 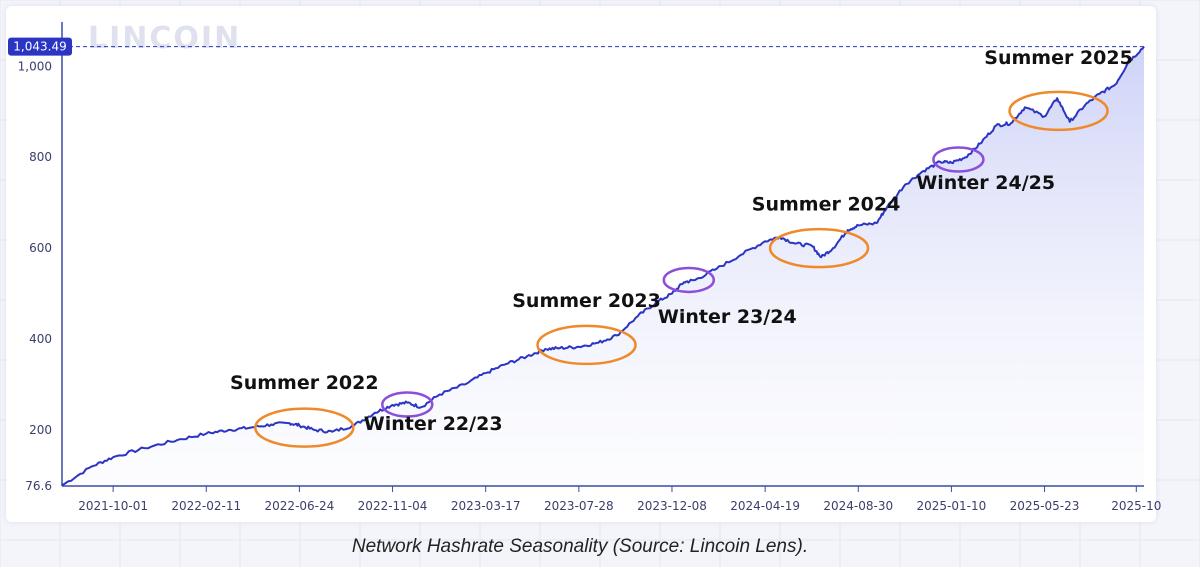 I want to click on current-value-badge, so click(x=40, y=46).